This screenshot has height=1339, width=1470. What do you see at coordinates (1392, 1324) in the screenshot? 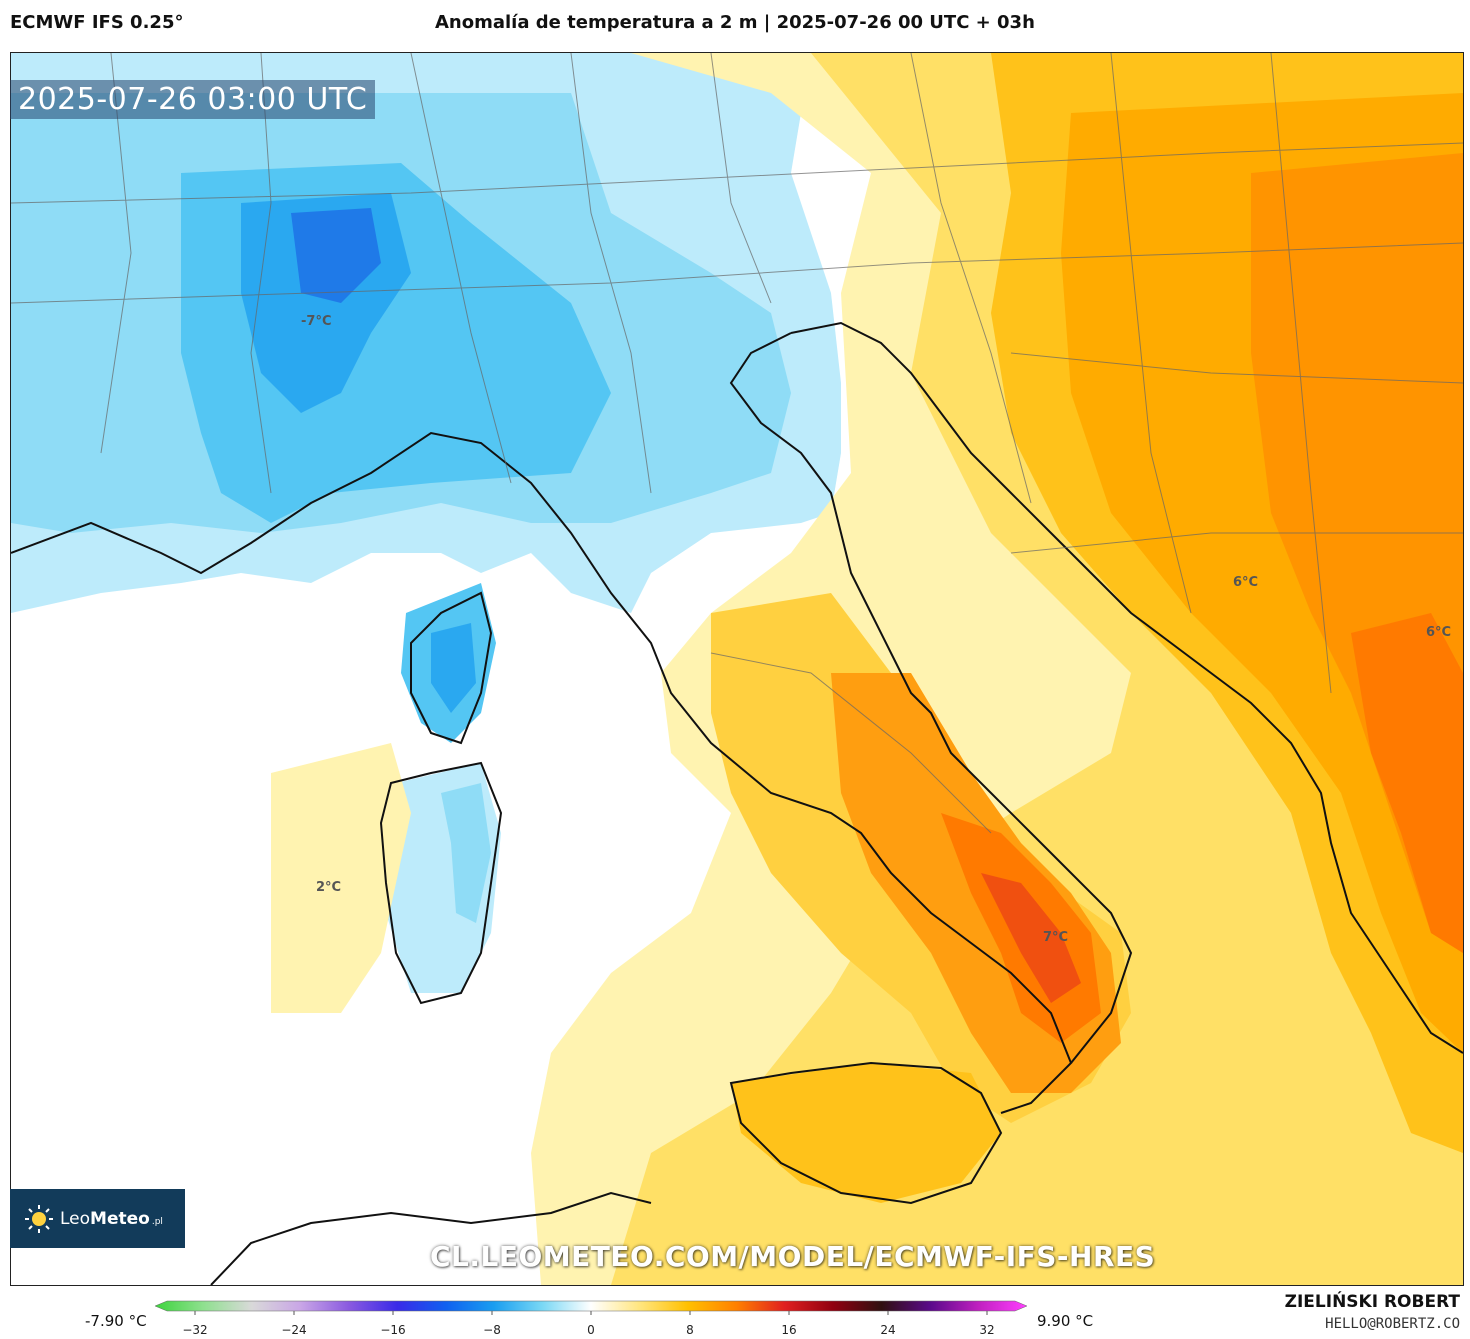
I see `author-email: HELLO@ROBERTZ.CO` at bounding box center [1392, 1324].